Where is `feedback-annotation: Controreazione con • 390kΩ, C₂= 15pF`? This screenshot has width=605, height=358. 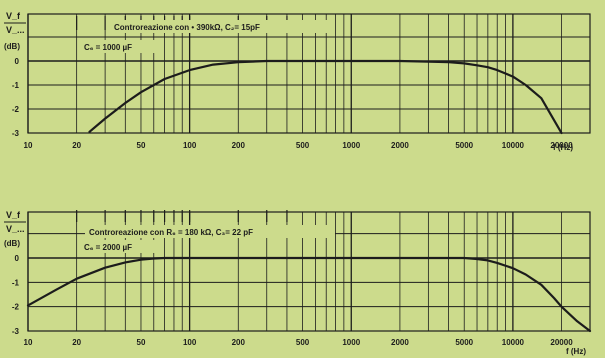 feedback-annotation: Controreazione con • 390kΩ, C₂= 15pF is located at coordinates (187, 27).